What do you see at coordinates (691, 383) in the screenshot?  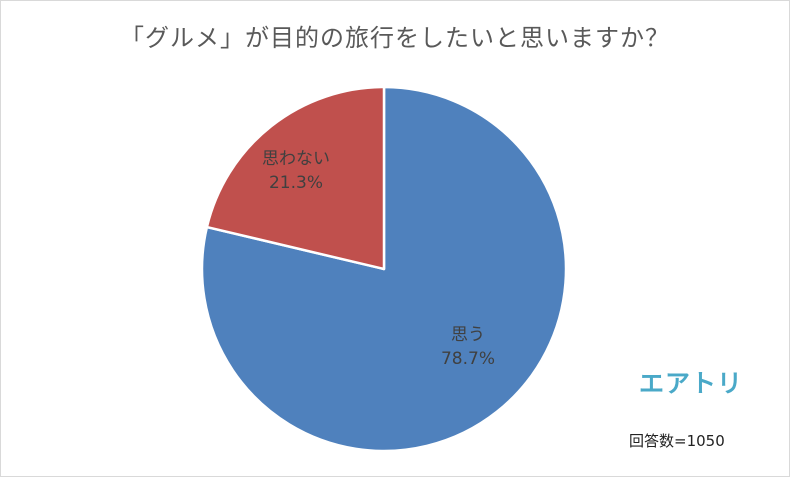 I see `brand-logo: エアトリ` at bounding box center [691, 383].